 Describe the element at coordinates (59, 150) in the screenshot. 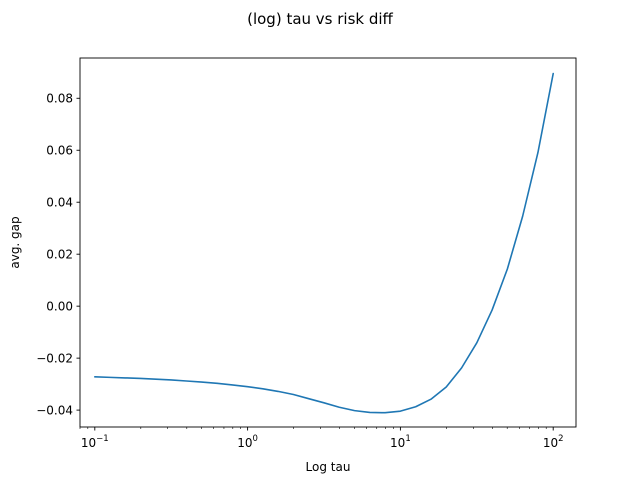

I see `y-tick-label: 0.06` at that location.